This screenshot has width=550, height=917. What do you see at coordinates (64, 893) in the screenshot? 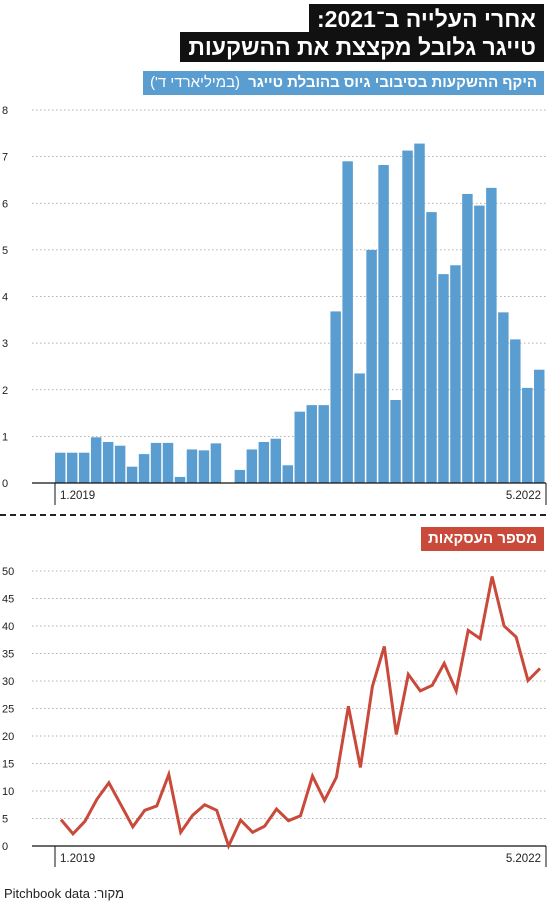
I see `source-note: מקור: Pitchbook data` at bounding box center [64, 893].